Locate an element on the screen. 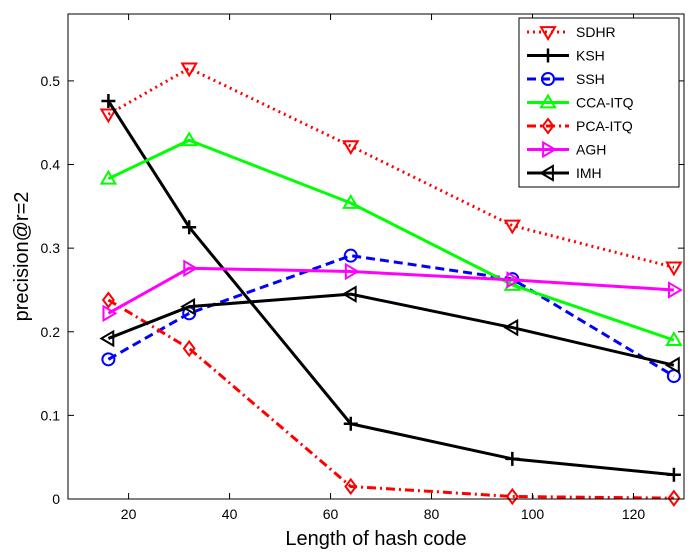 Image resolution: width=692 pixels, height=554 pixels. legend-label: SSH is located at coordinates (590, 79).